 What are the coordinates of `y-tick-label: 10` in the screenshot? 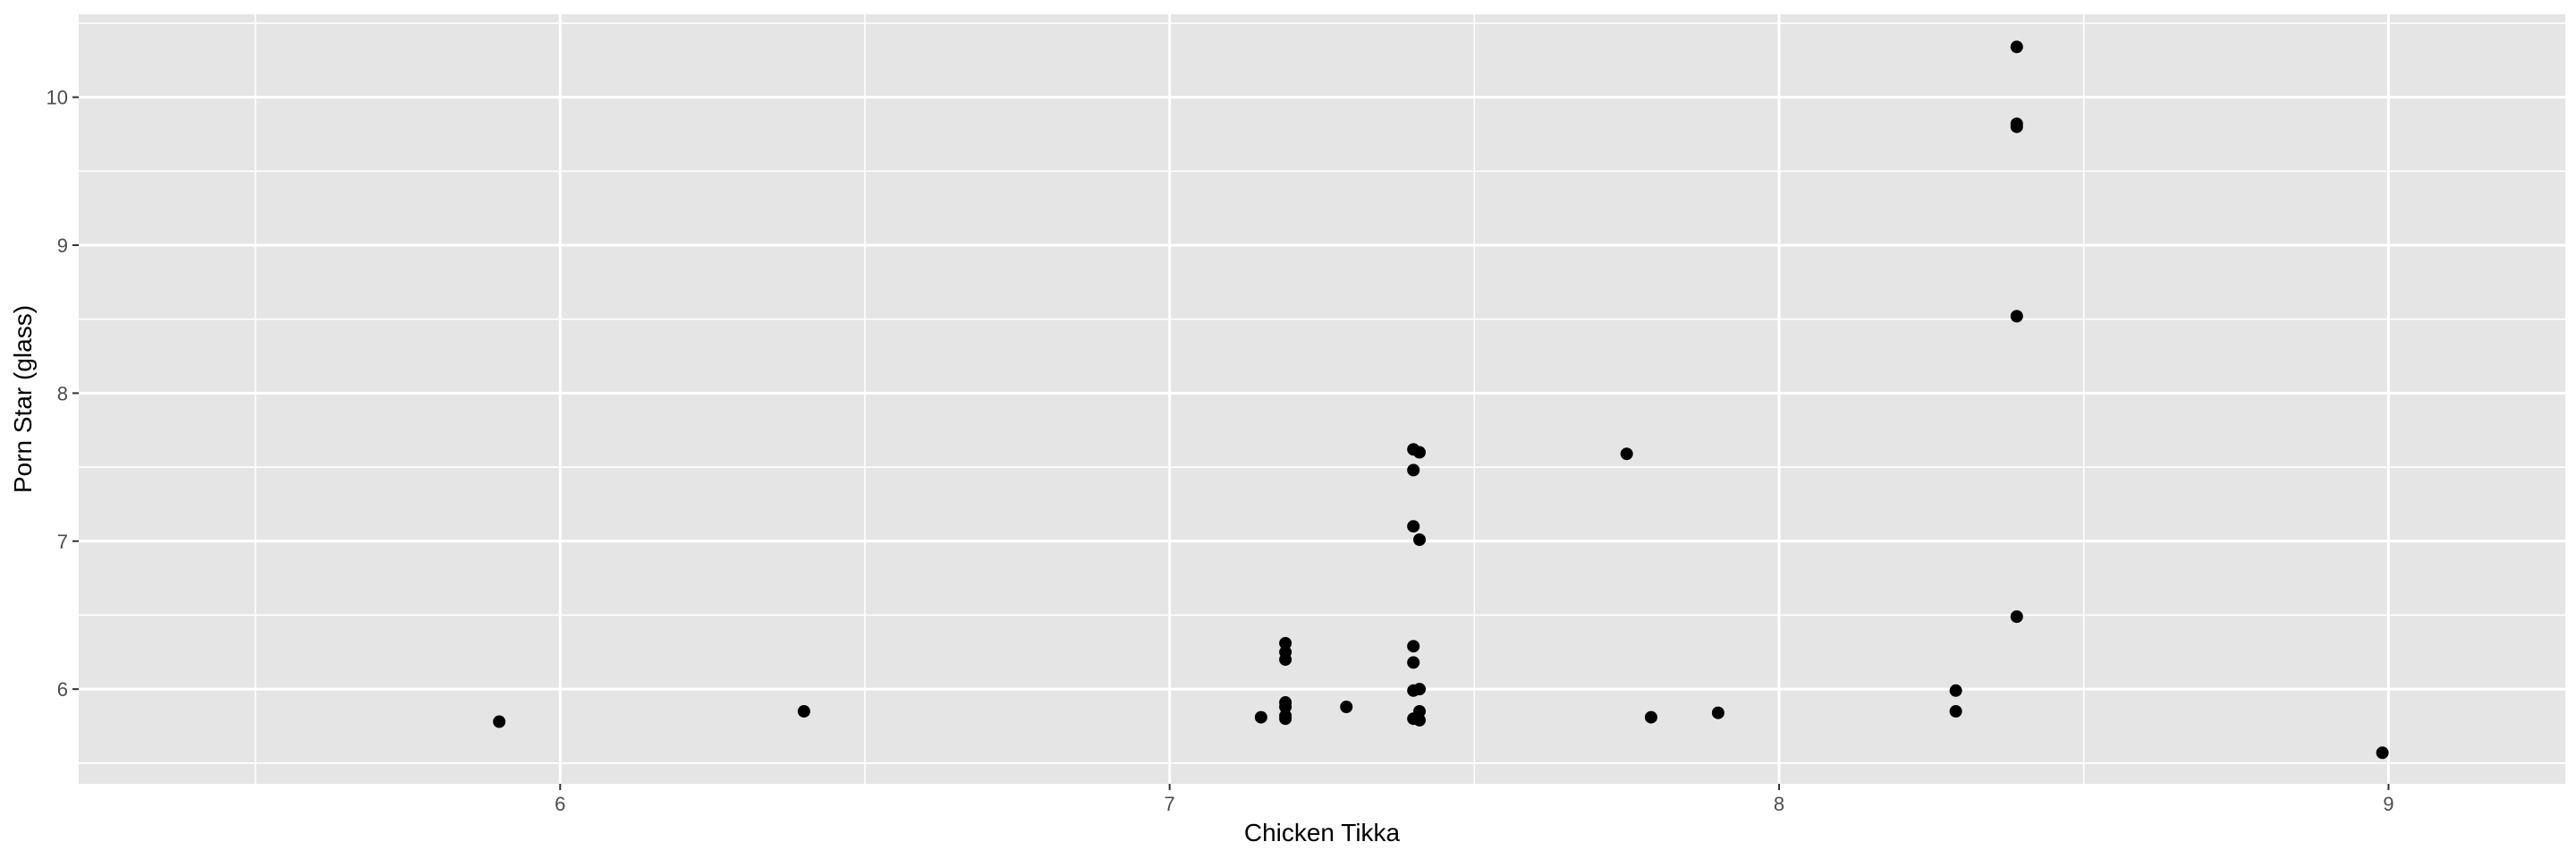 It's located at (57, 98).